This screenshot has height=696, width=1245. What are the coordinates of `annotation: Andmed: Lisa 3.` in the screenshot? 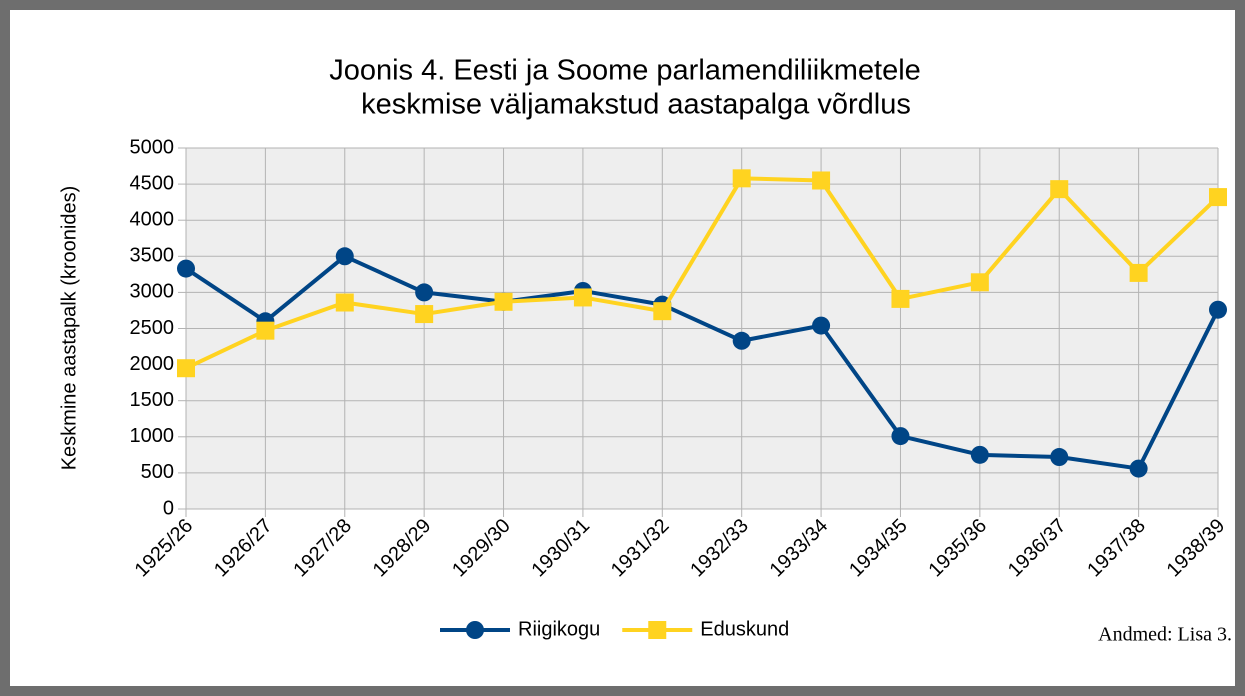 It's located at (1165, 635).